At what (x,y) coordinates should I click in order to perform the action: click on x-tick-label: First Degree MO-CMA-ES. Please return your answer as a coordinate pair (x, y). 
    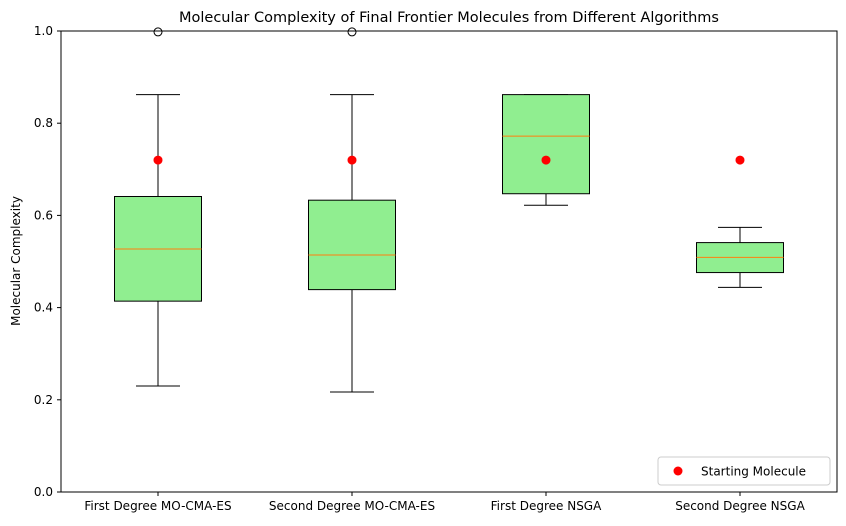
    Looking at the image, I should click on (157, 506).